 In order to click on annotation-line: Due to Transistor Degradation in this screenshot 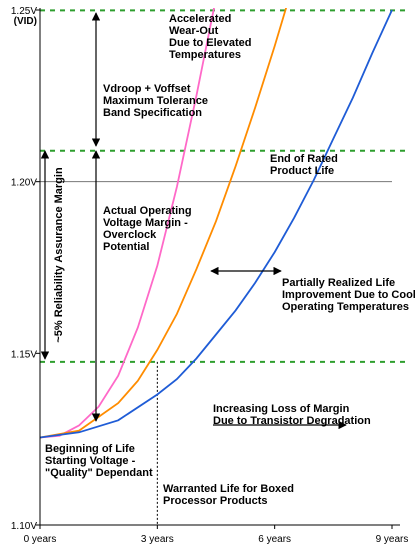, I will do `click(292, 421)`.